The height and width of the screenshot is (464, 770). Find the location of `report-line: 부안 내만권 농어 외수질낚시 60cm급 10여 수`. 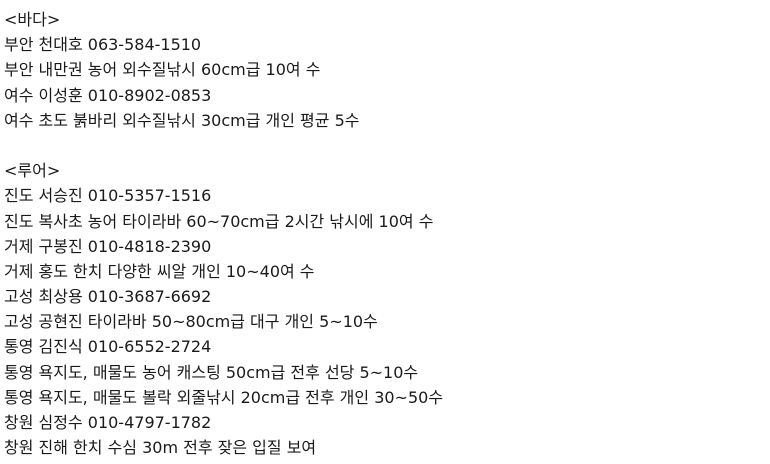

report-line: 부안 내만권 농어 외수질낚시 60cm급 10여 수 is located at coordinates (162, 70).